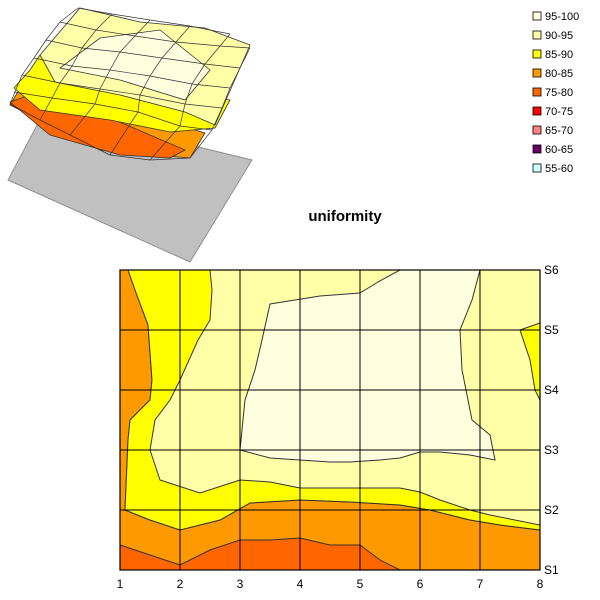  Describe the element at coordinates (559, 55) in the screenshot. I see `legend-label: 85-90` at that location.